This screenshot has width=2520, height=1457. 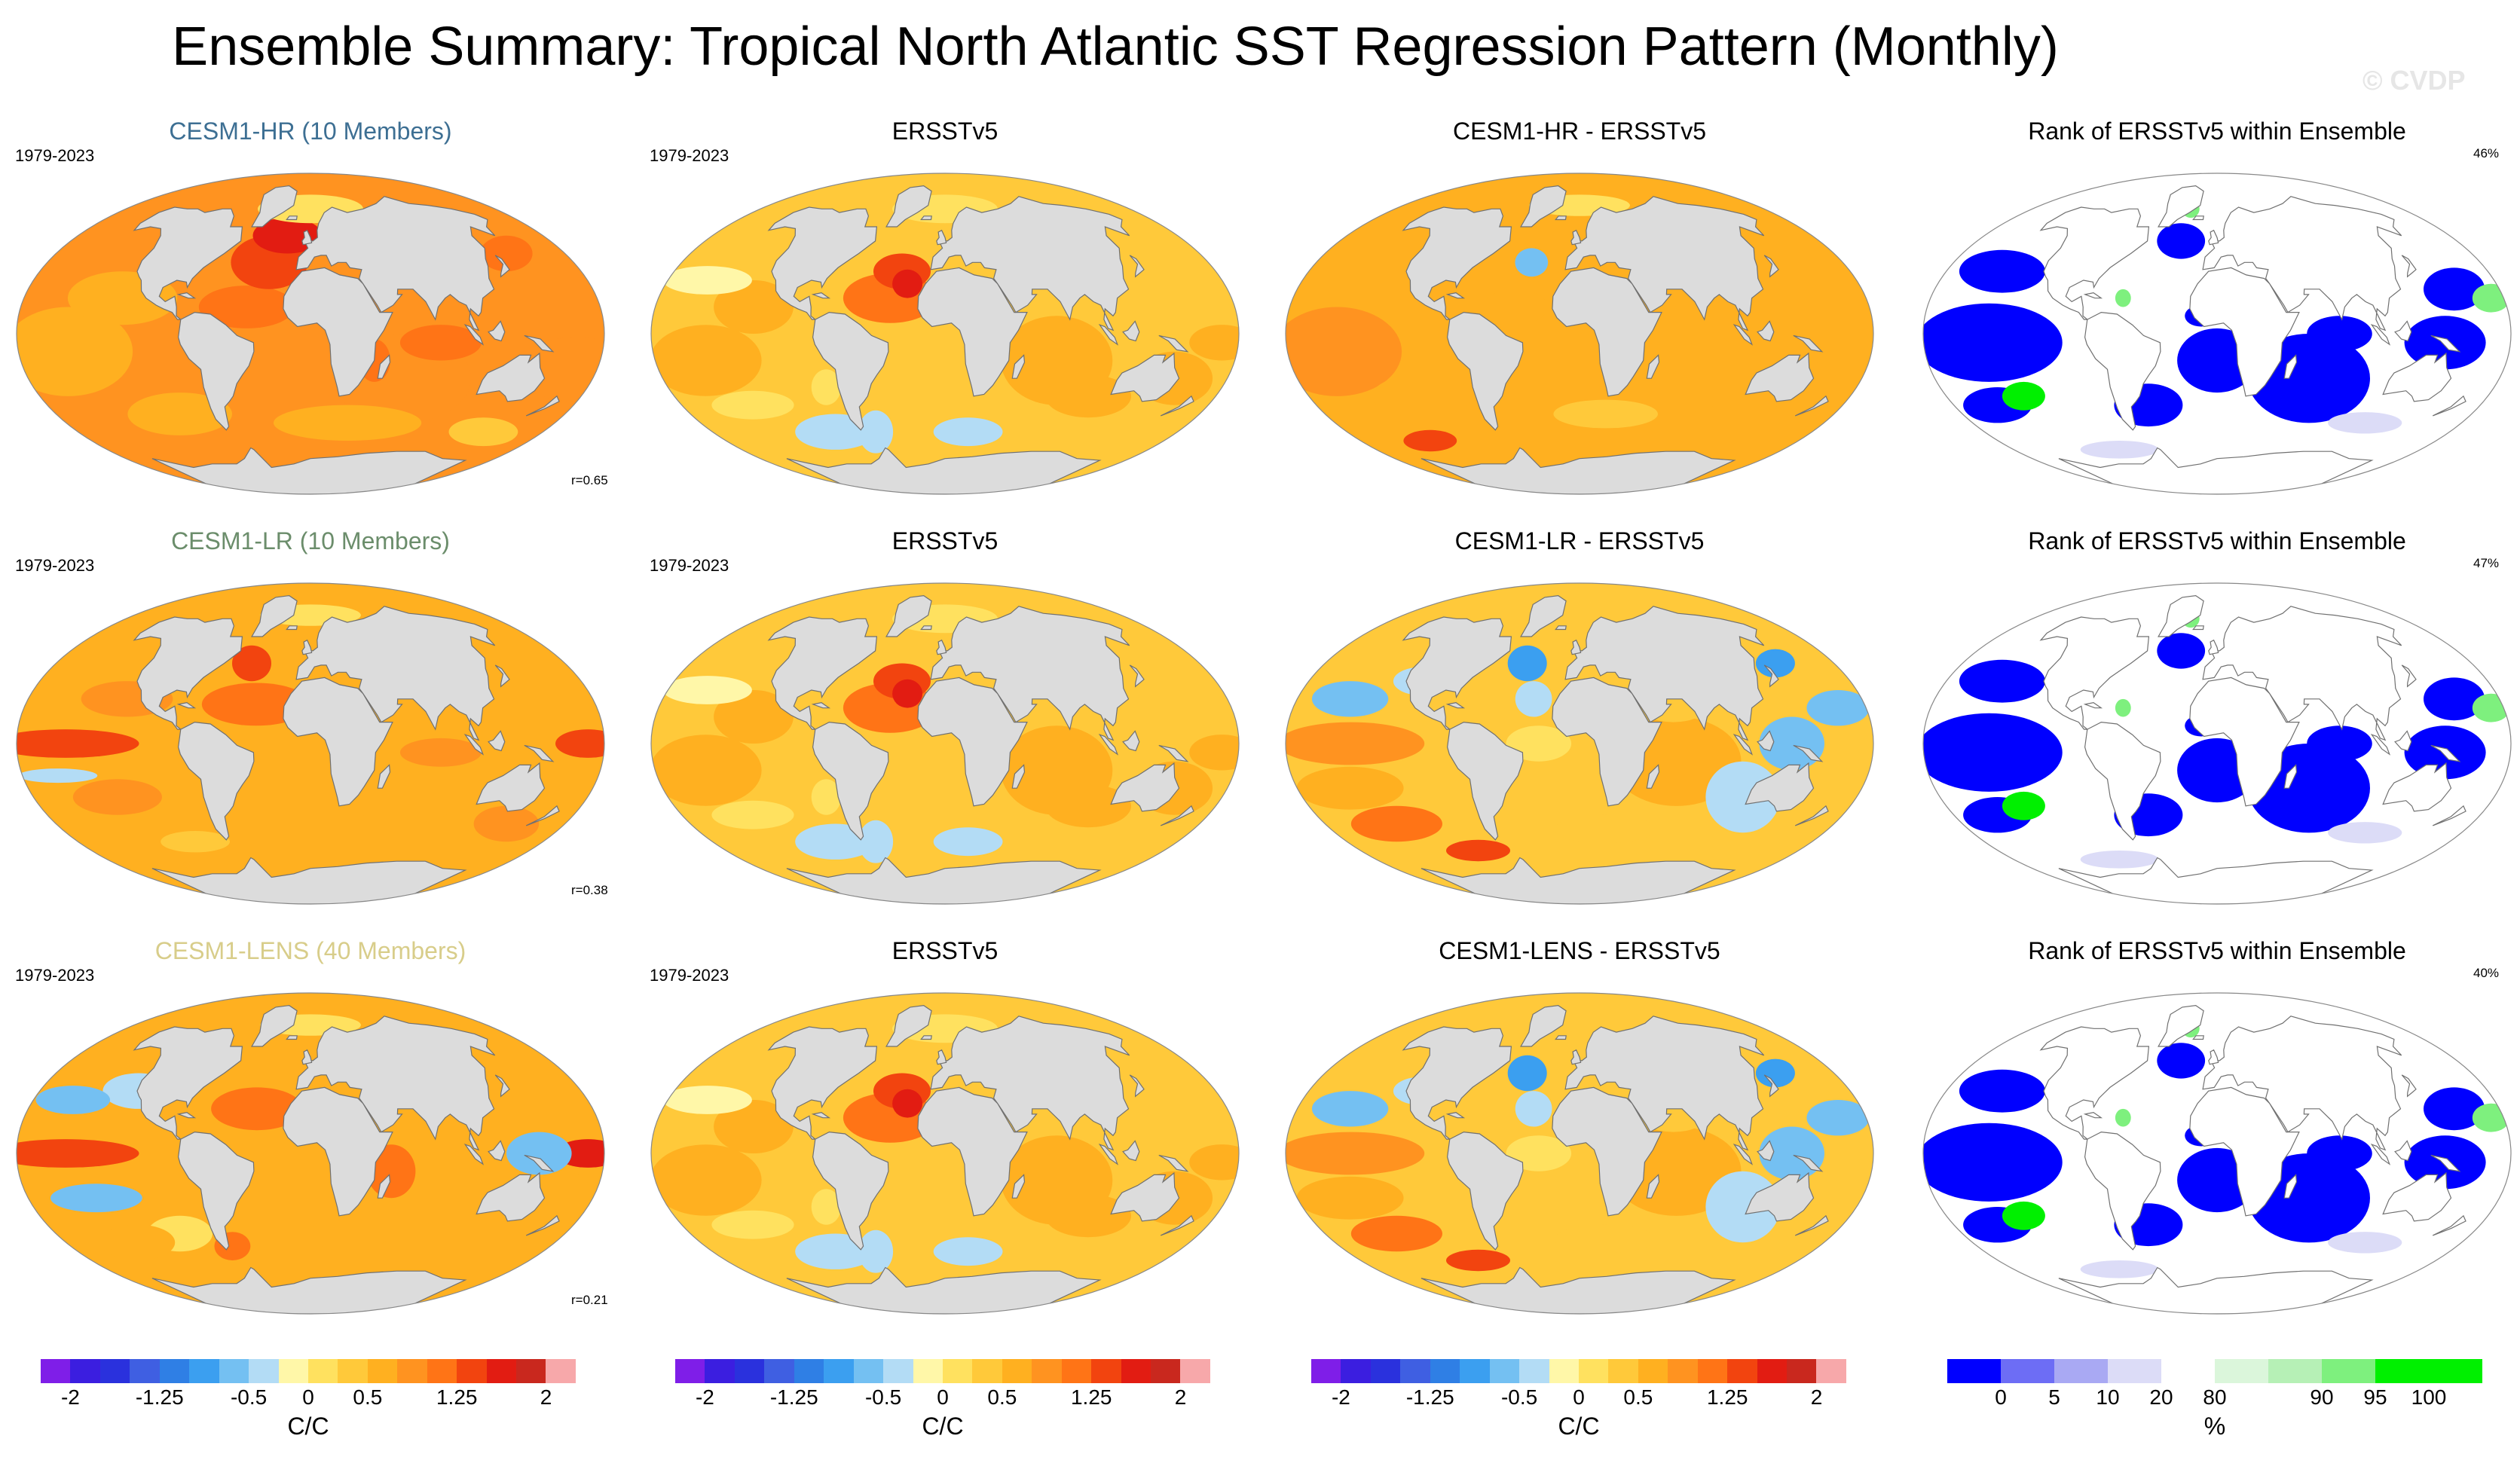 What do you see at coordinates (310, 540) in the screenshot?
I see `panel-title: CESM1-LR (10 Members)` at bounding box center [310, 540].